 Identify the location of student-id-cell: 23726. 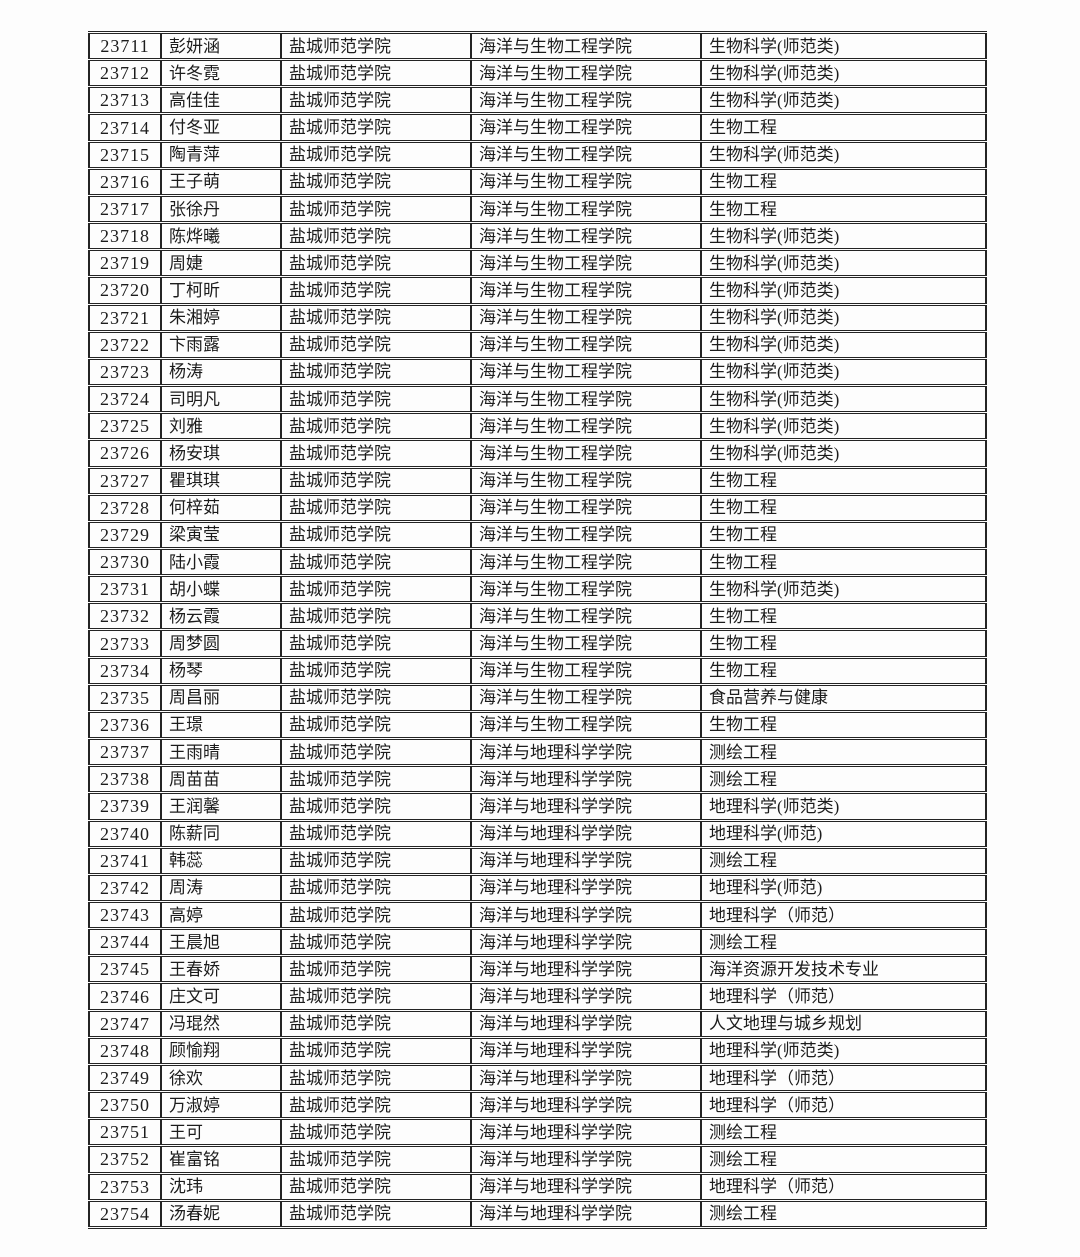
(125, 453).